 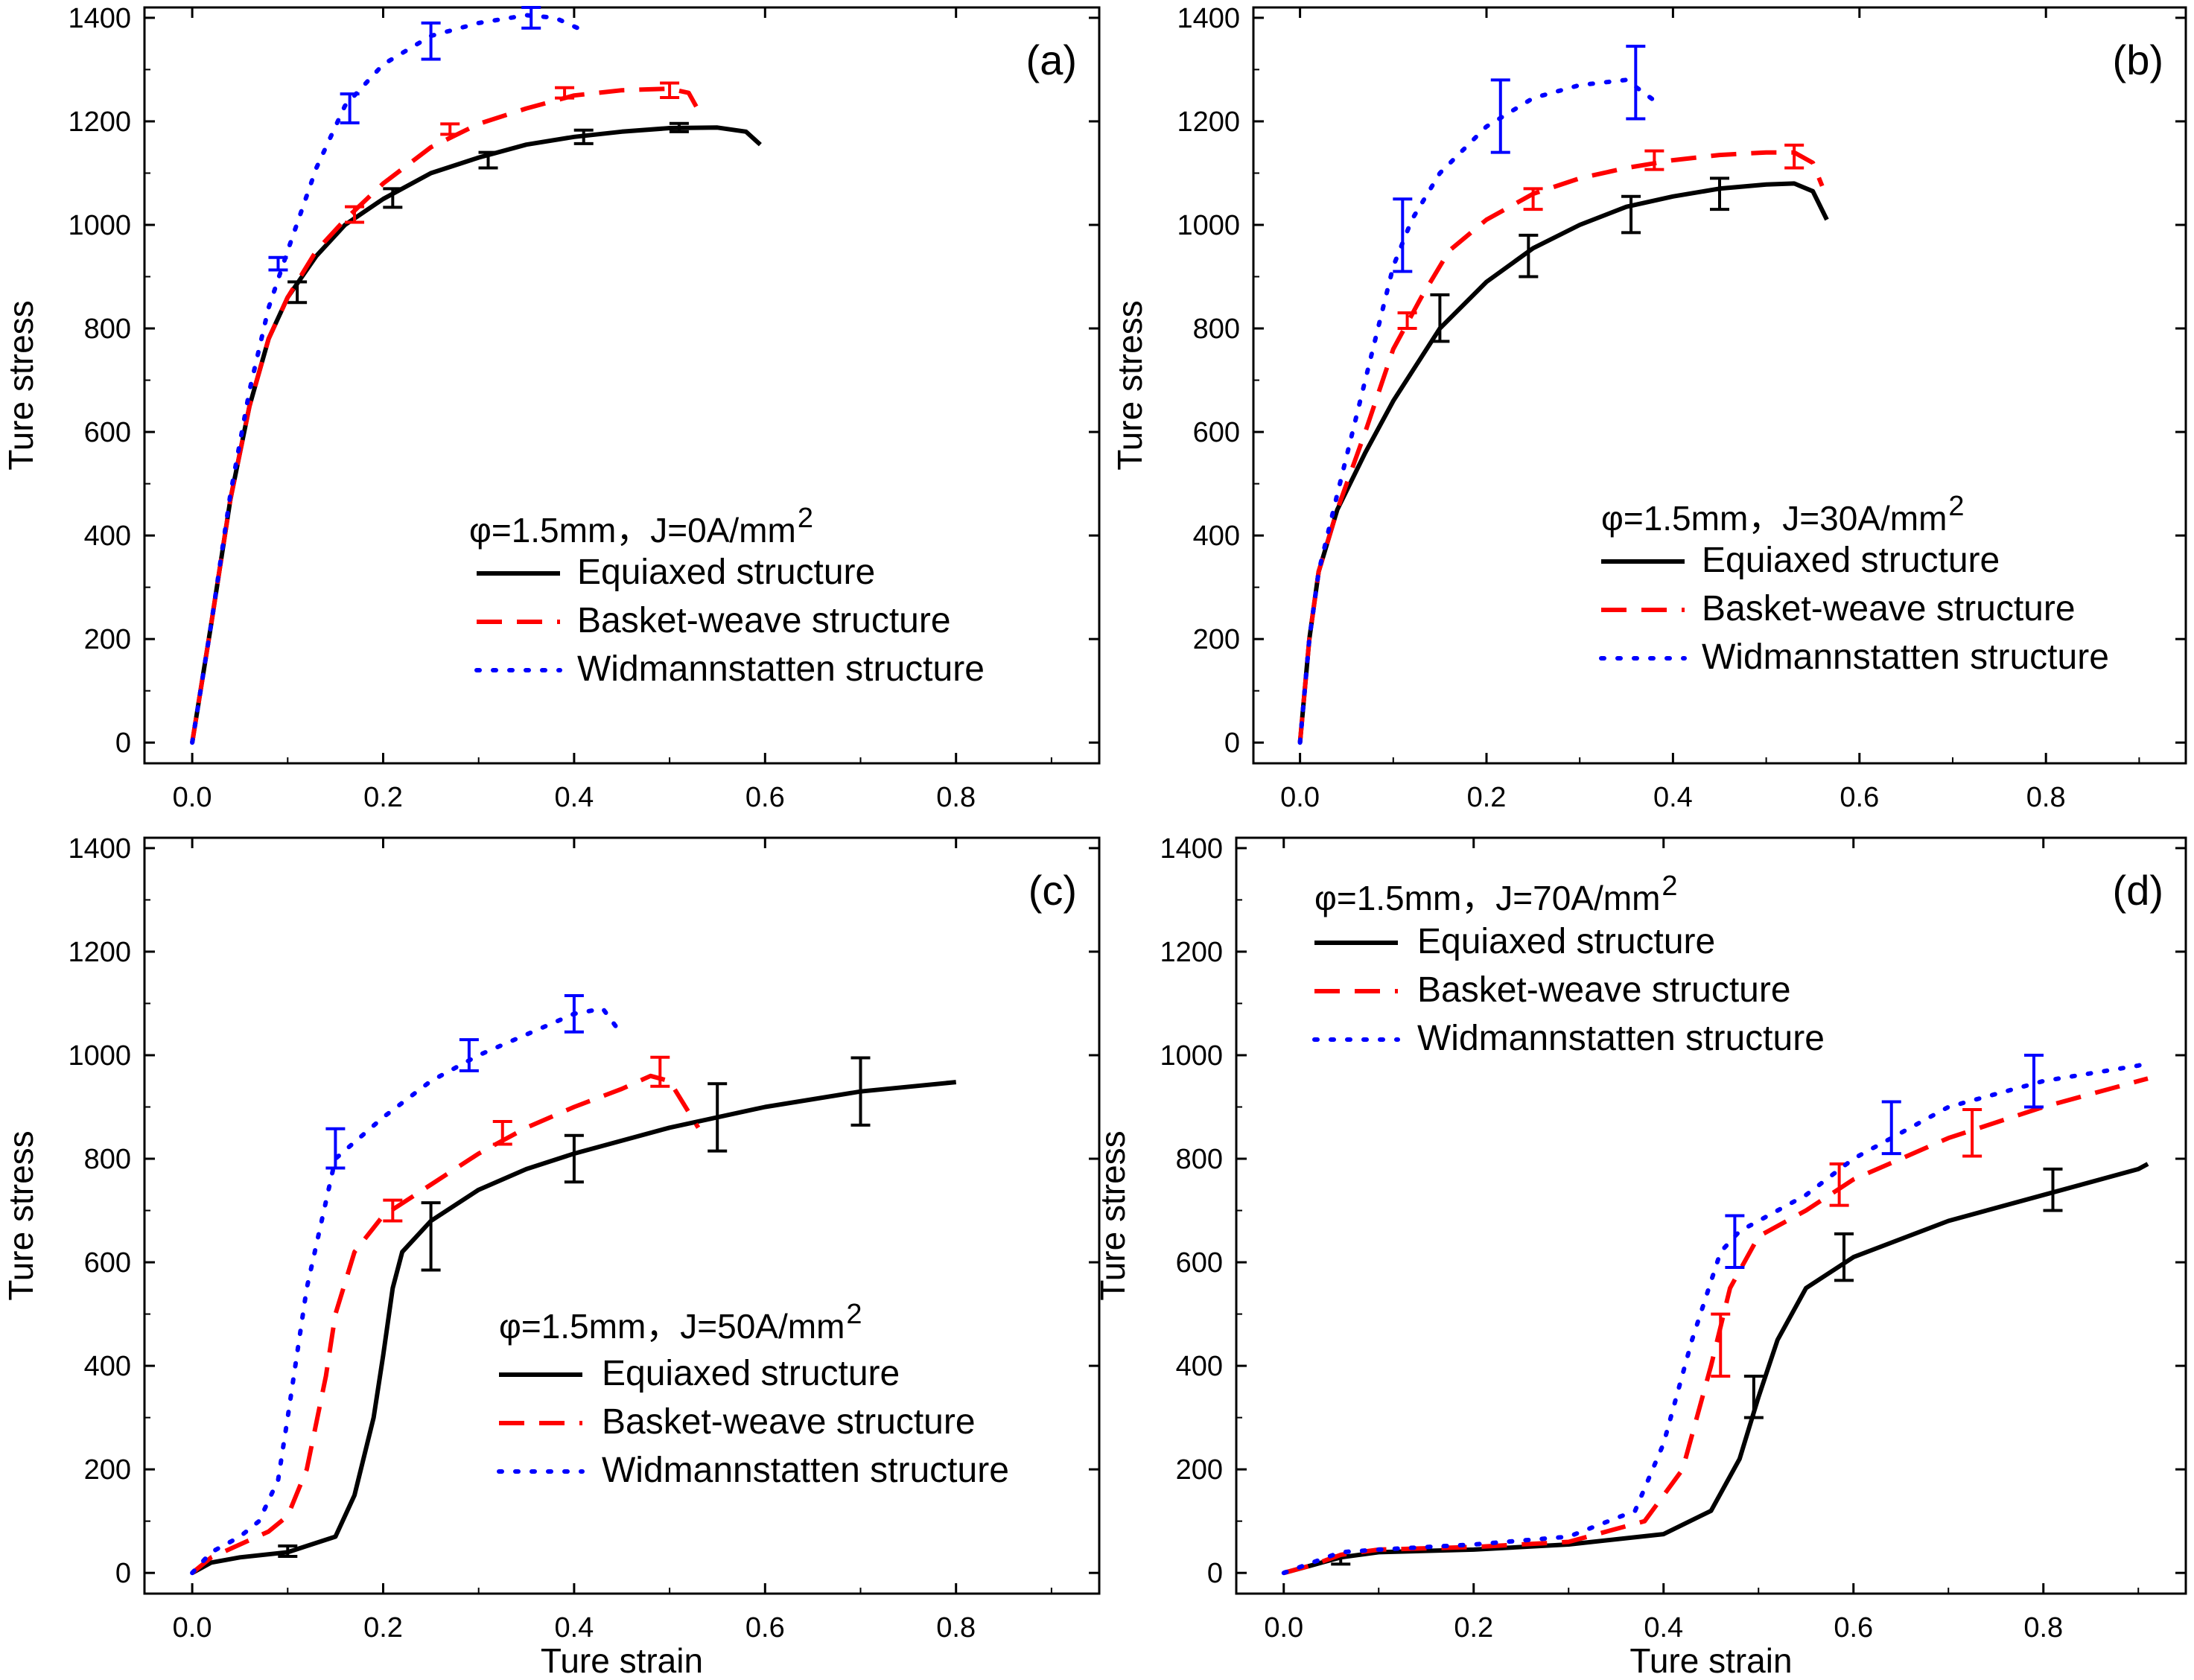 I want to click on y-tick-label: 1200, so click(x=100, y=122).